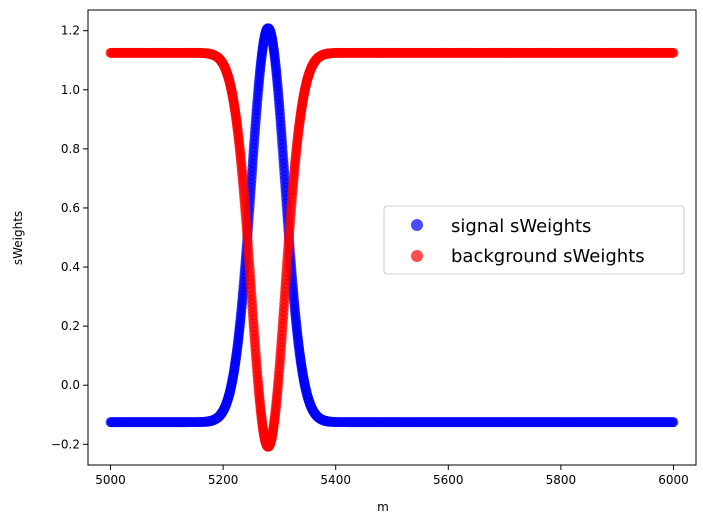 This screenshot has height=525, width=703. Describe the element at coordinates (417, 225) in the screenshot. I see `legend-marker-signal` at that location.